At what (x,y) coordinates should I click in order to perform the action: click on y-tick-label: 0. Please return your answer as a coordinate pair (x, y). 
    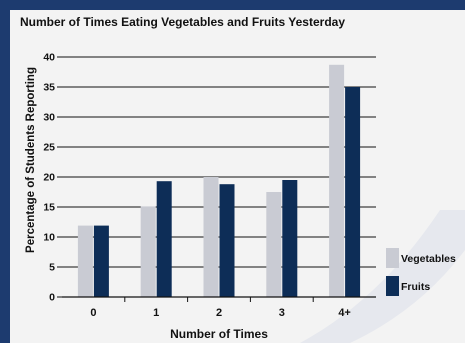
    Looking at the image, I should click on (52, 298).